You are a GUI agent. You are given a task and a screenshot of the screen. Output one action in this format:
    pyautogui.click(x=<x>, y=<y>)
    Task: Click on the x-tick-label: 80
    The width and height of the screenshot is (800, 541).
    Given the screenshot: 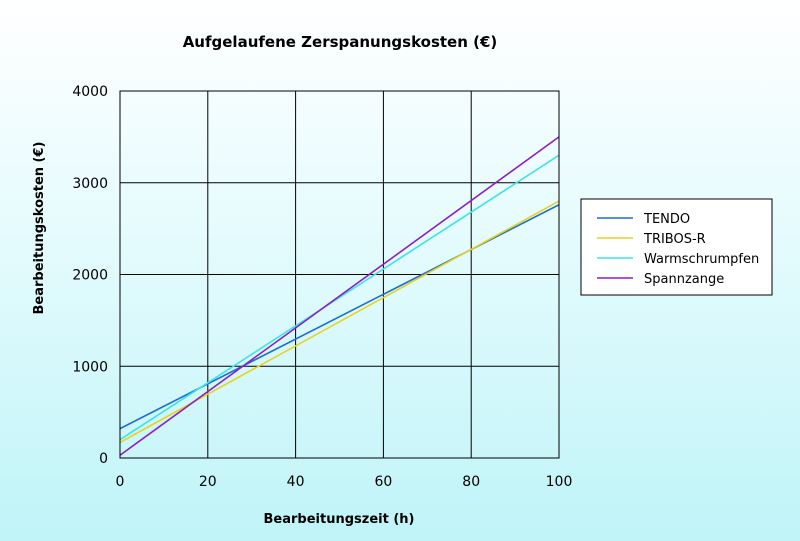 What is the action you would take?
    pyautogui.click(x=471, y=482)
    